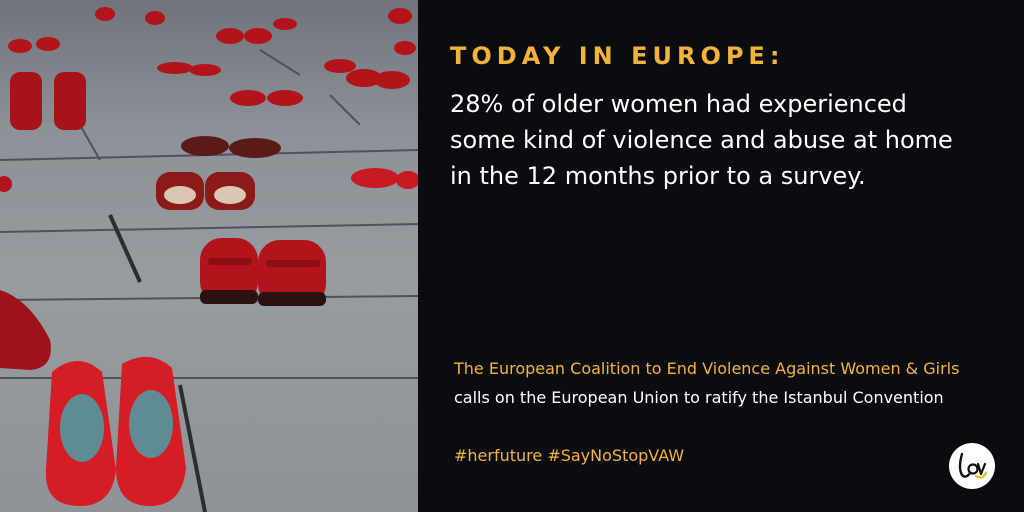  What do you see at coordinates (115, 431) in the screenshot?
I see `foreground-heels` at bounding box center [115, 431].